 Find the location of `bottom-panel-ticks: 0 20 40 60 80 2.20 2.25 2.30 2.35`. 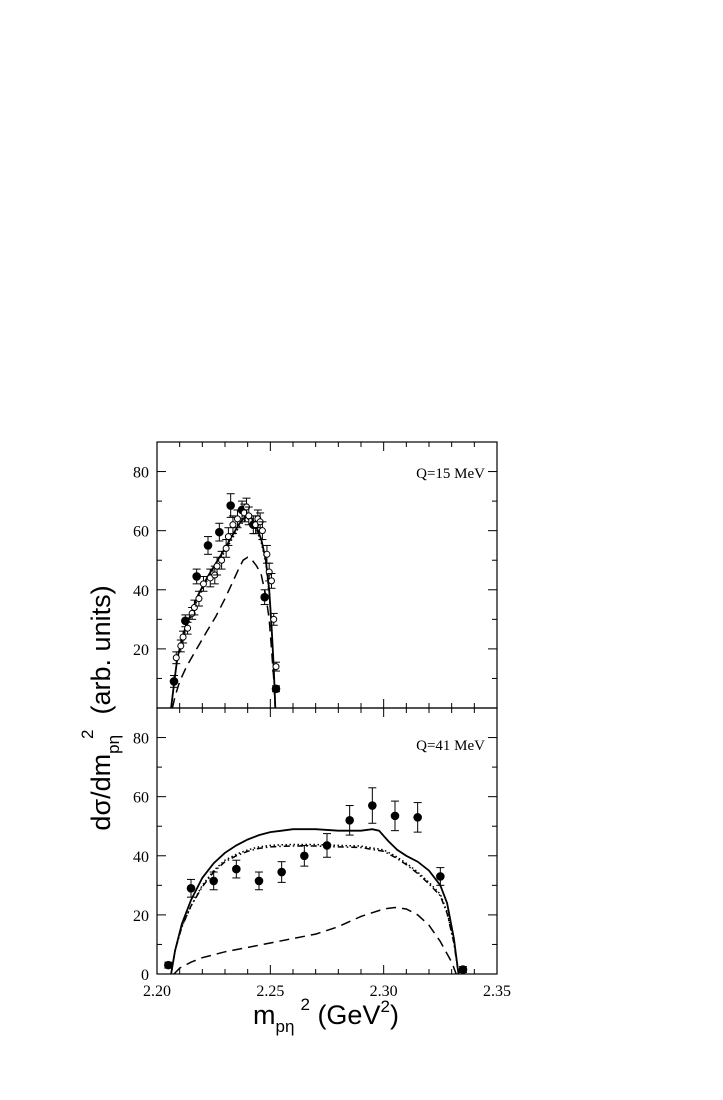

bottom-panel-ticks: 0 20 40 60 80 2.20 2.25 2.30 2.35 is located at coordinates (322, 854).